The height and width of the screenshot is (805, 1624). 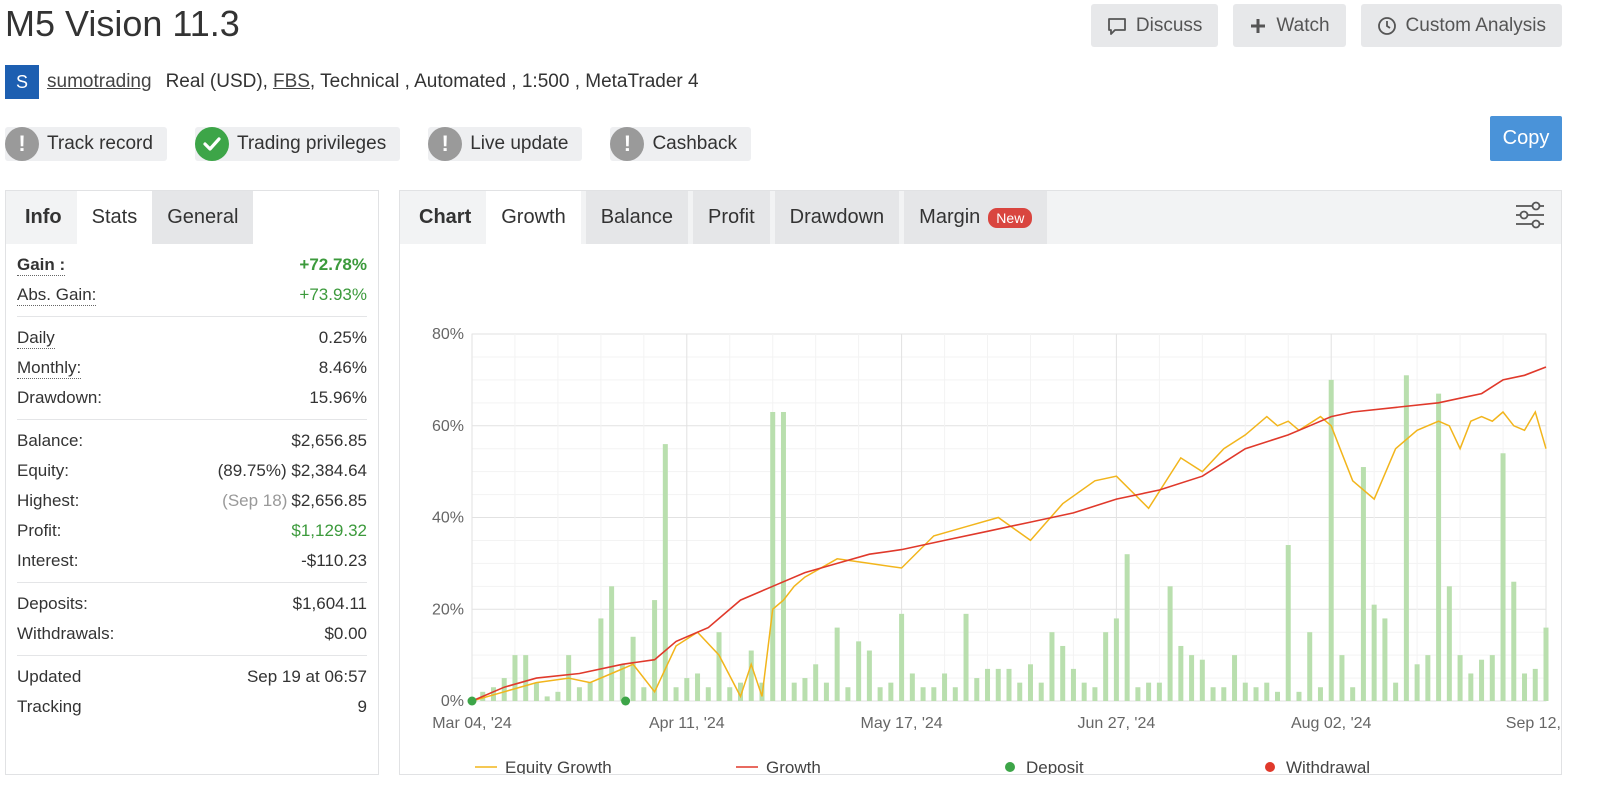 I want to click on settings-sliders-icon, so click(x=1530, y=217).